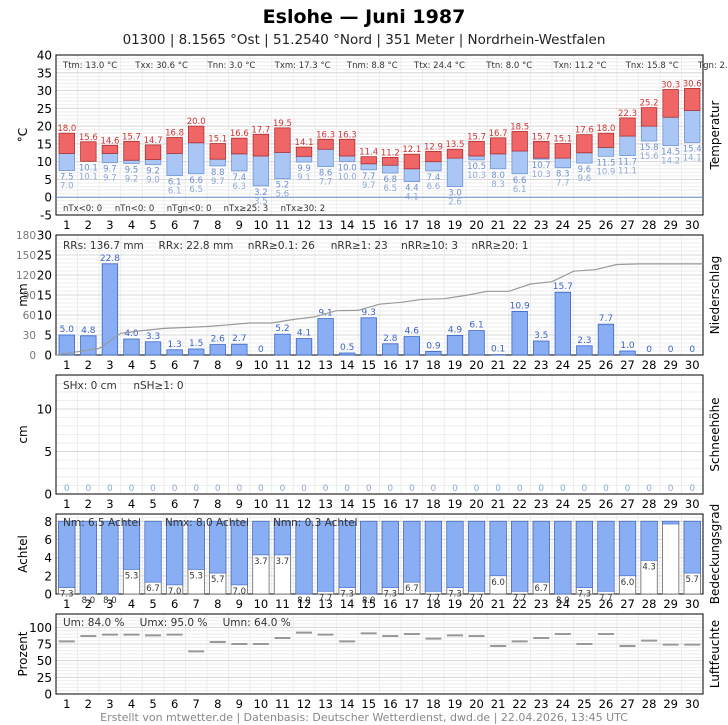  What do you see at coordinates (476, 704) in the screenshot?
I see `humidity-x-tick-label: 20` at bounding box center [476, 704].